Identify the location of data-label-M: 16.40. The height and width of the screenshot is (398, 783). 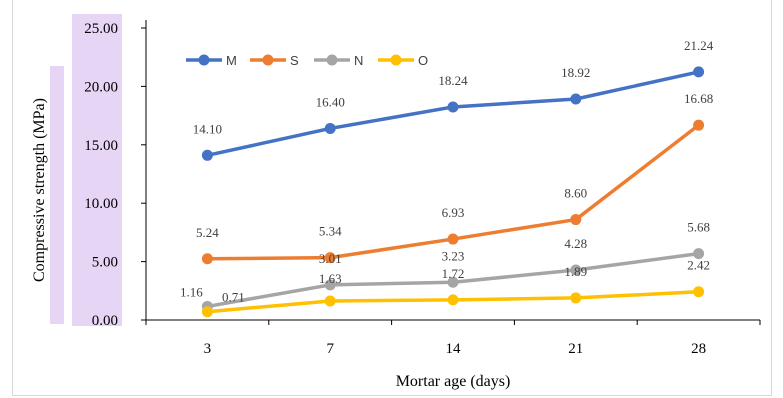
(330, 101).